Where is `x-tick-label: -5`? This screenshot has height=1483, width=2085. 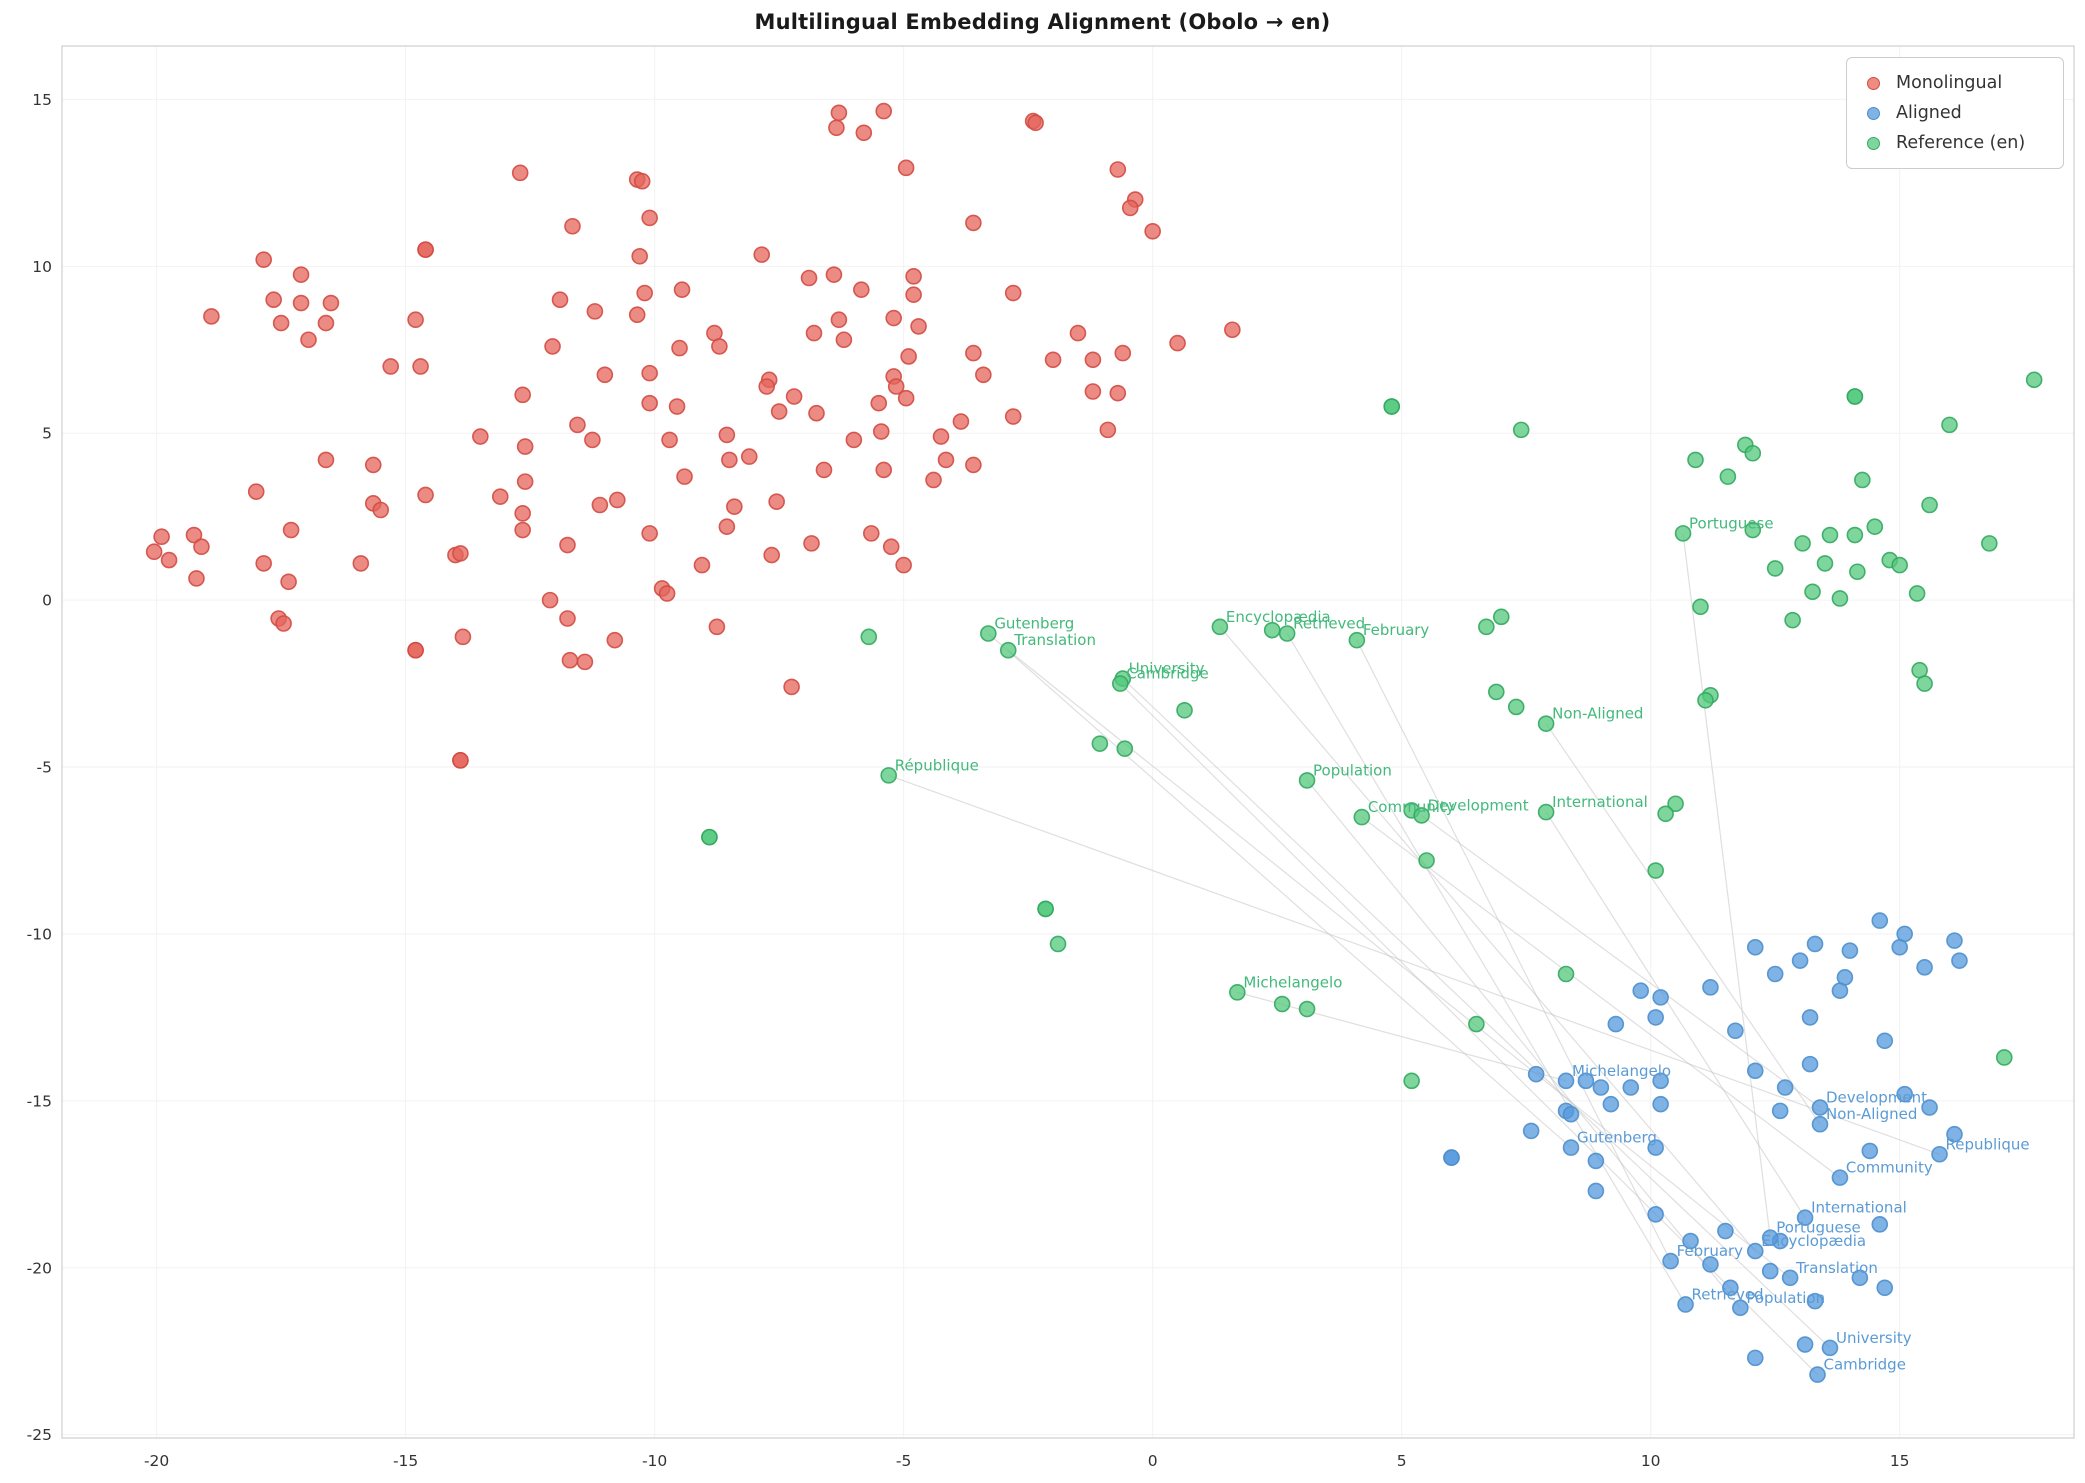
x-tick-label: -5 is located at coordinates (903, 1461).